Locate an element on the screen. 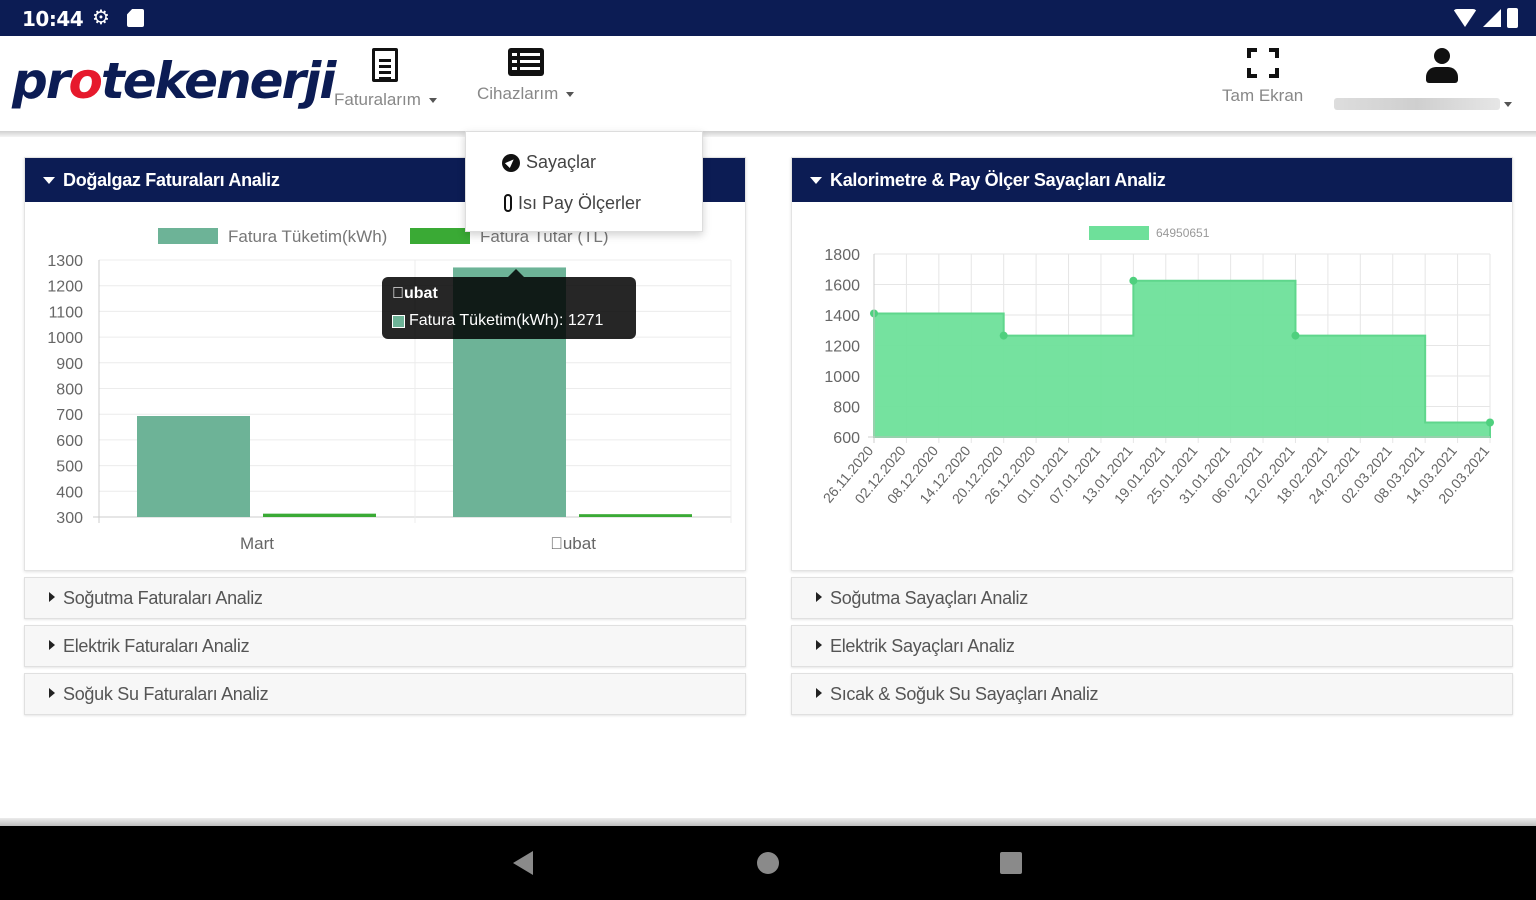  section-sicak-soguk-su-sayaclari: Sıcak & Soğuk Su Sayaçları Analiz is located at coordinates (1152, 694).